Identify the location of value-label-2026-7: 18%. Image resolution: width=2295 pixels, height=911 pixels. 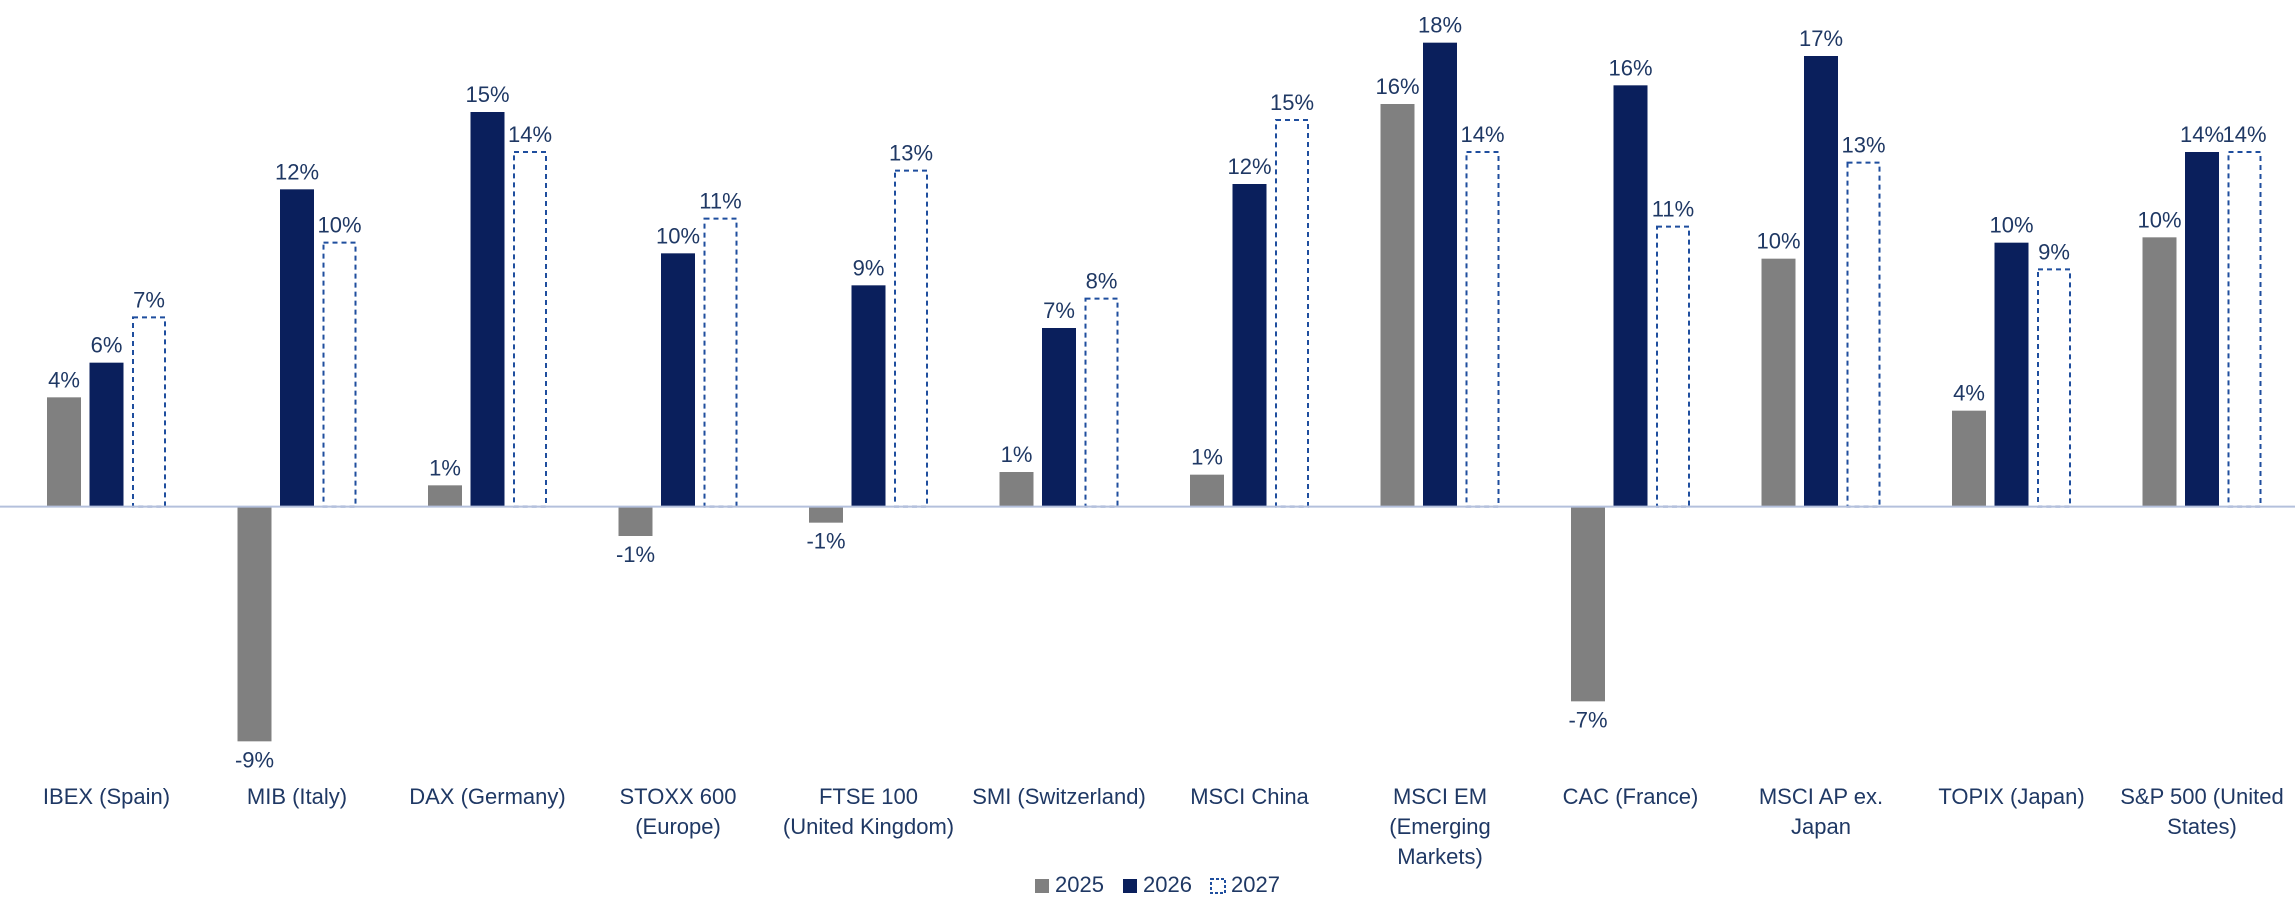
(1440, 25).